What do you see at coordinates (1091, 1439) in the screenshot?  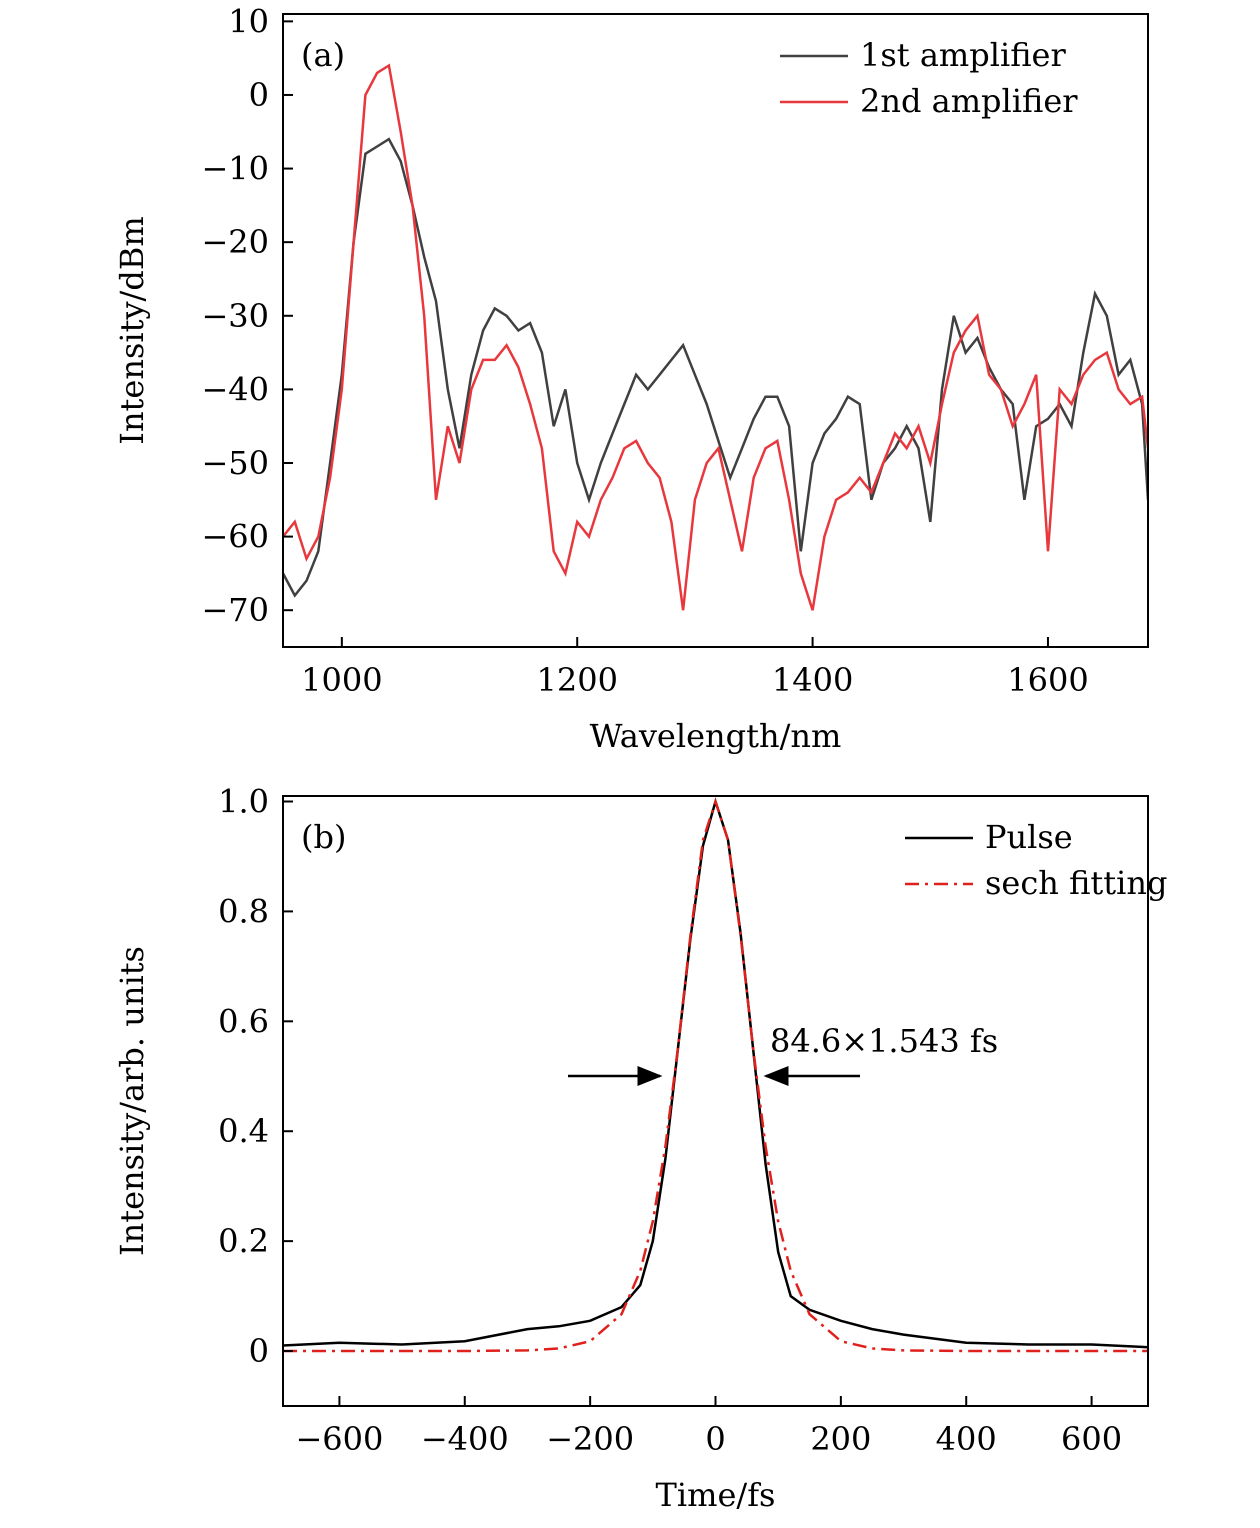 I see `x-tick-label: 600` at bounding box center [1091, 1439].